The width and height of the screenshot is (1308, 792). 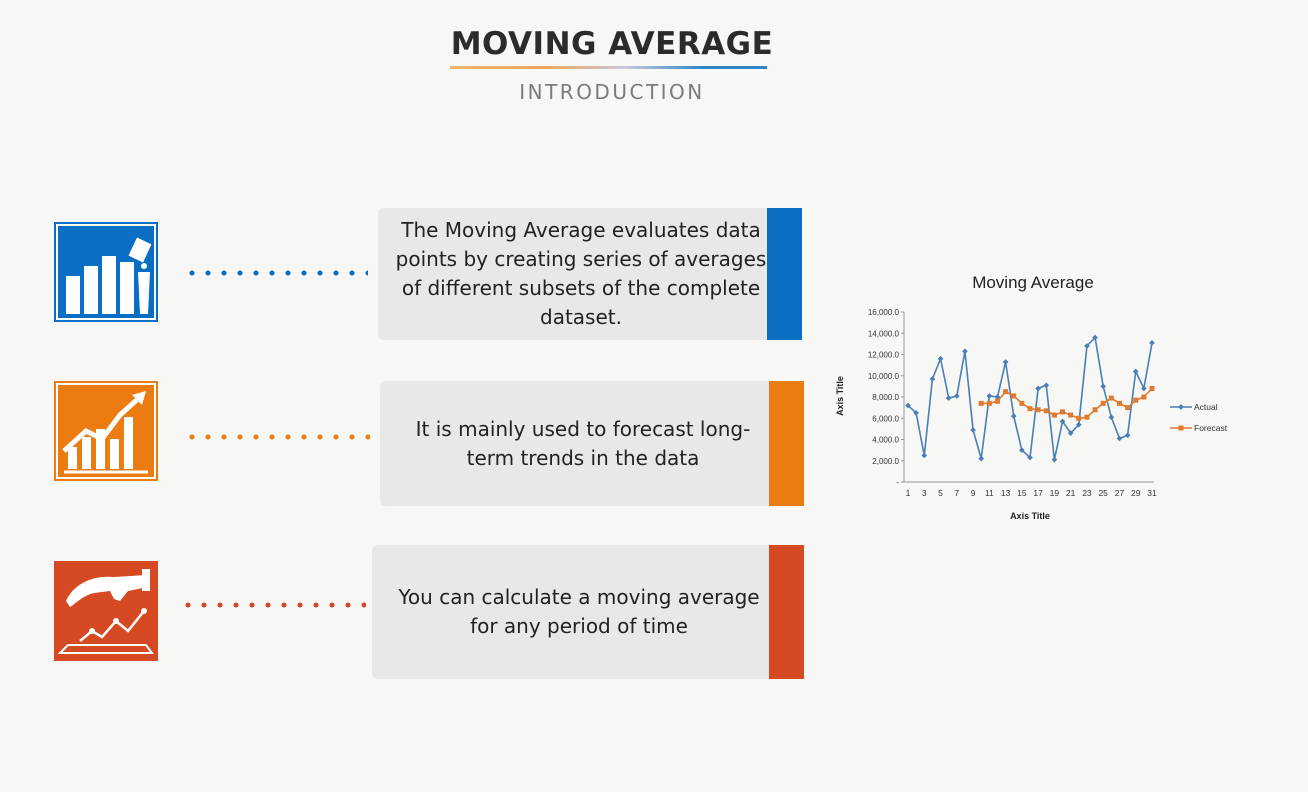 What do you see at coordinates (840, 396) in the screenshot?
I see `y-axis-title: Axis Title` at bounding box center [840, 396].